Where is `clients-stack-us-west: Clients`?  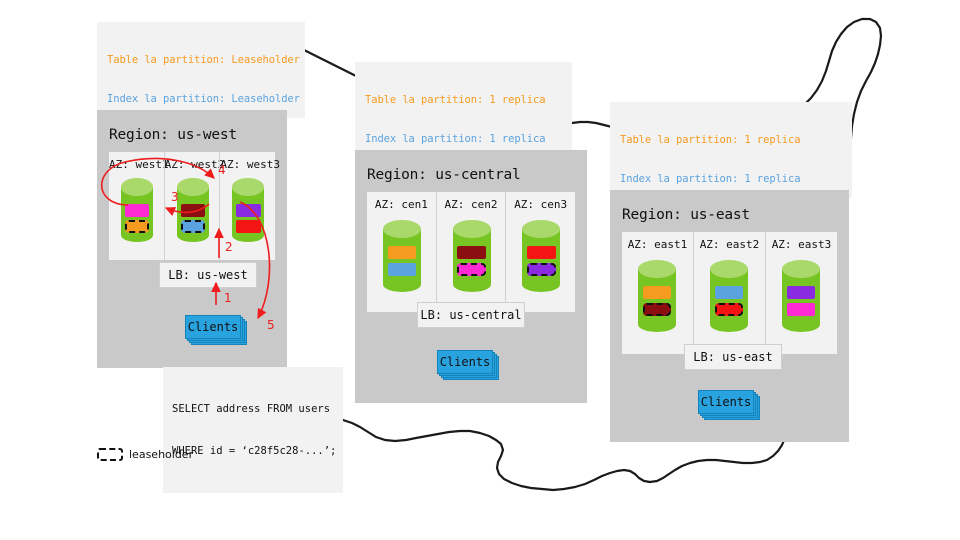
clients-stack-us-west: Clients is located at coordinates (216, 330).